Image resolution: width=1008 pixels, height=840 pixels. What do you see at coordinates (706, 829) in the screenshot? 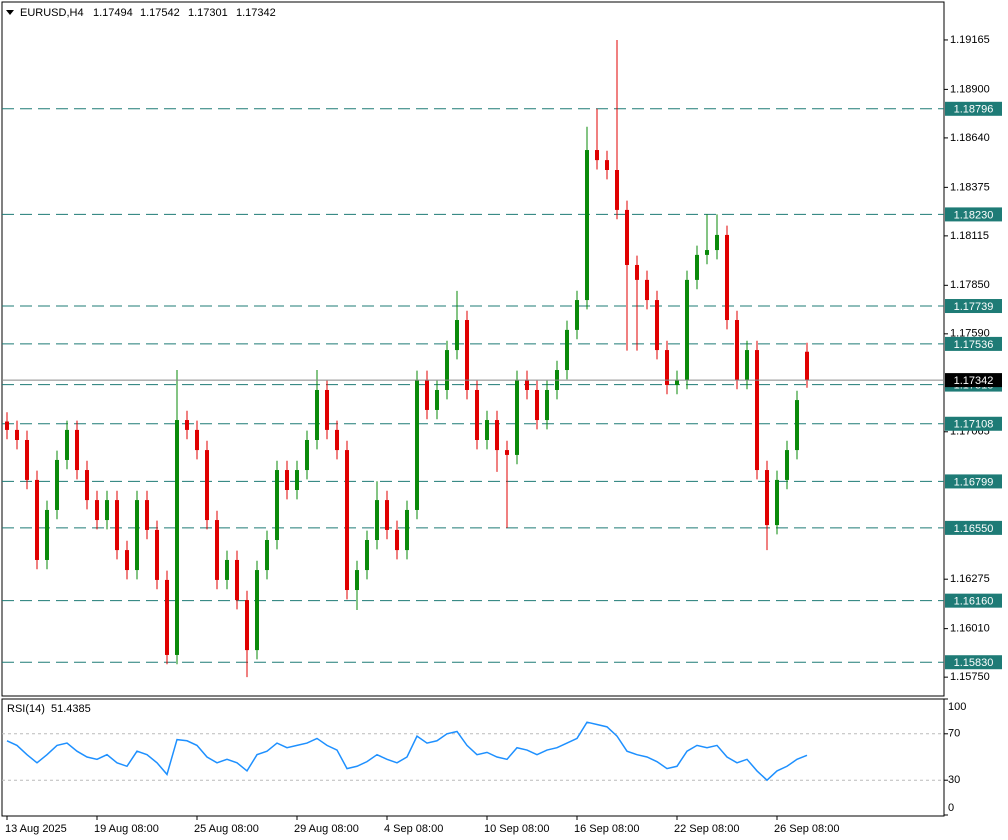
I see `x-tick-label: 22 Sep 08:00` at bounding box center [706, 829].